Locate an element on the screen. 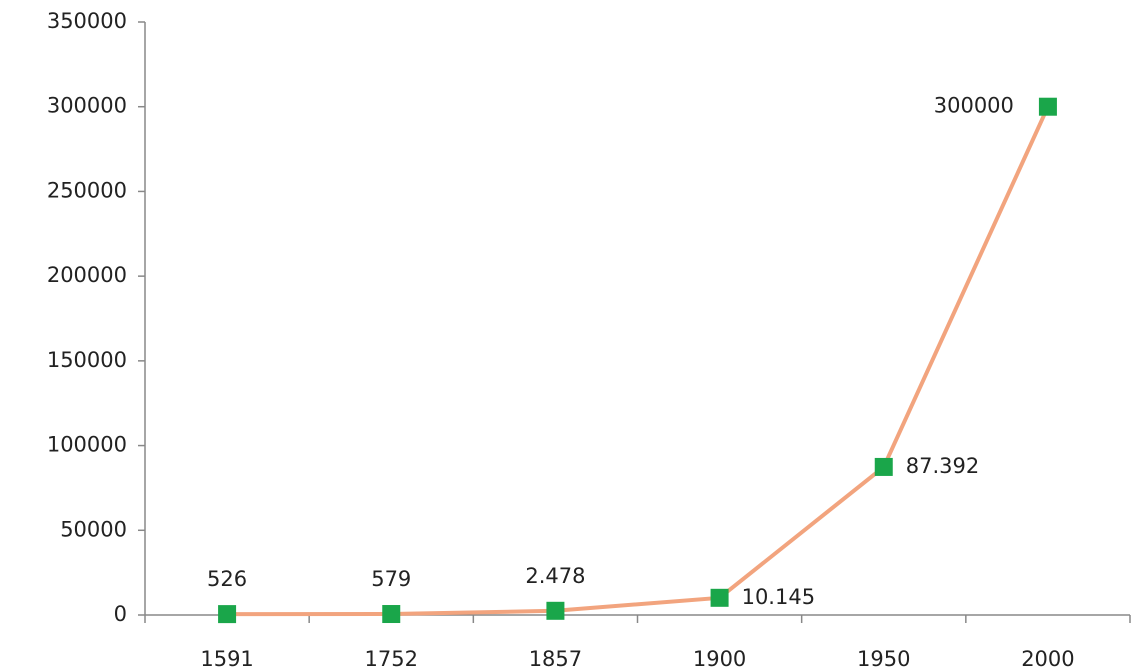  y-tick-label: 350000 is located at coordinates (87, 21).